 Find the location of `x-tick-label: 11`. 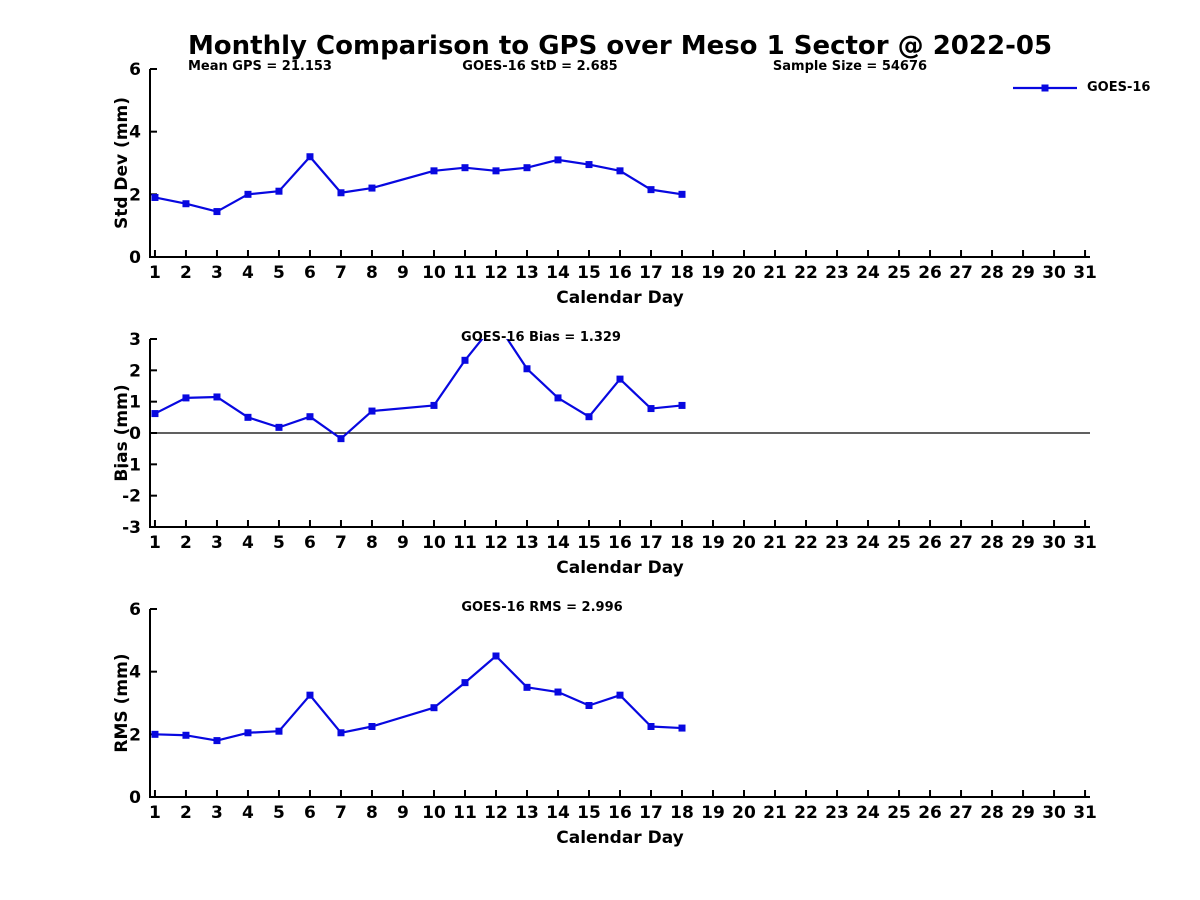

x-tick-label: 11 is located at coordinates (465, 273).